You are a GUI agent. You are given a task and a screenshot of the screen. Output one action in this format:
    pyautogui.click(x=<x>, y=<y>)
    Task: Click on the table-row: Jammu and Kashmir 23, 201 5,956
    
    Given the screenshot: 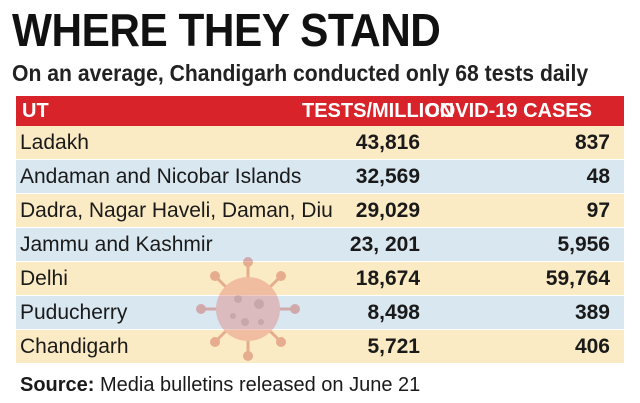 What is the action you would take?
    pyautogui.click(x=320, y=245)
    